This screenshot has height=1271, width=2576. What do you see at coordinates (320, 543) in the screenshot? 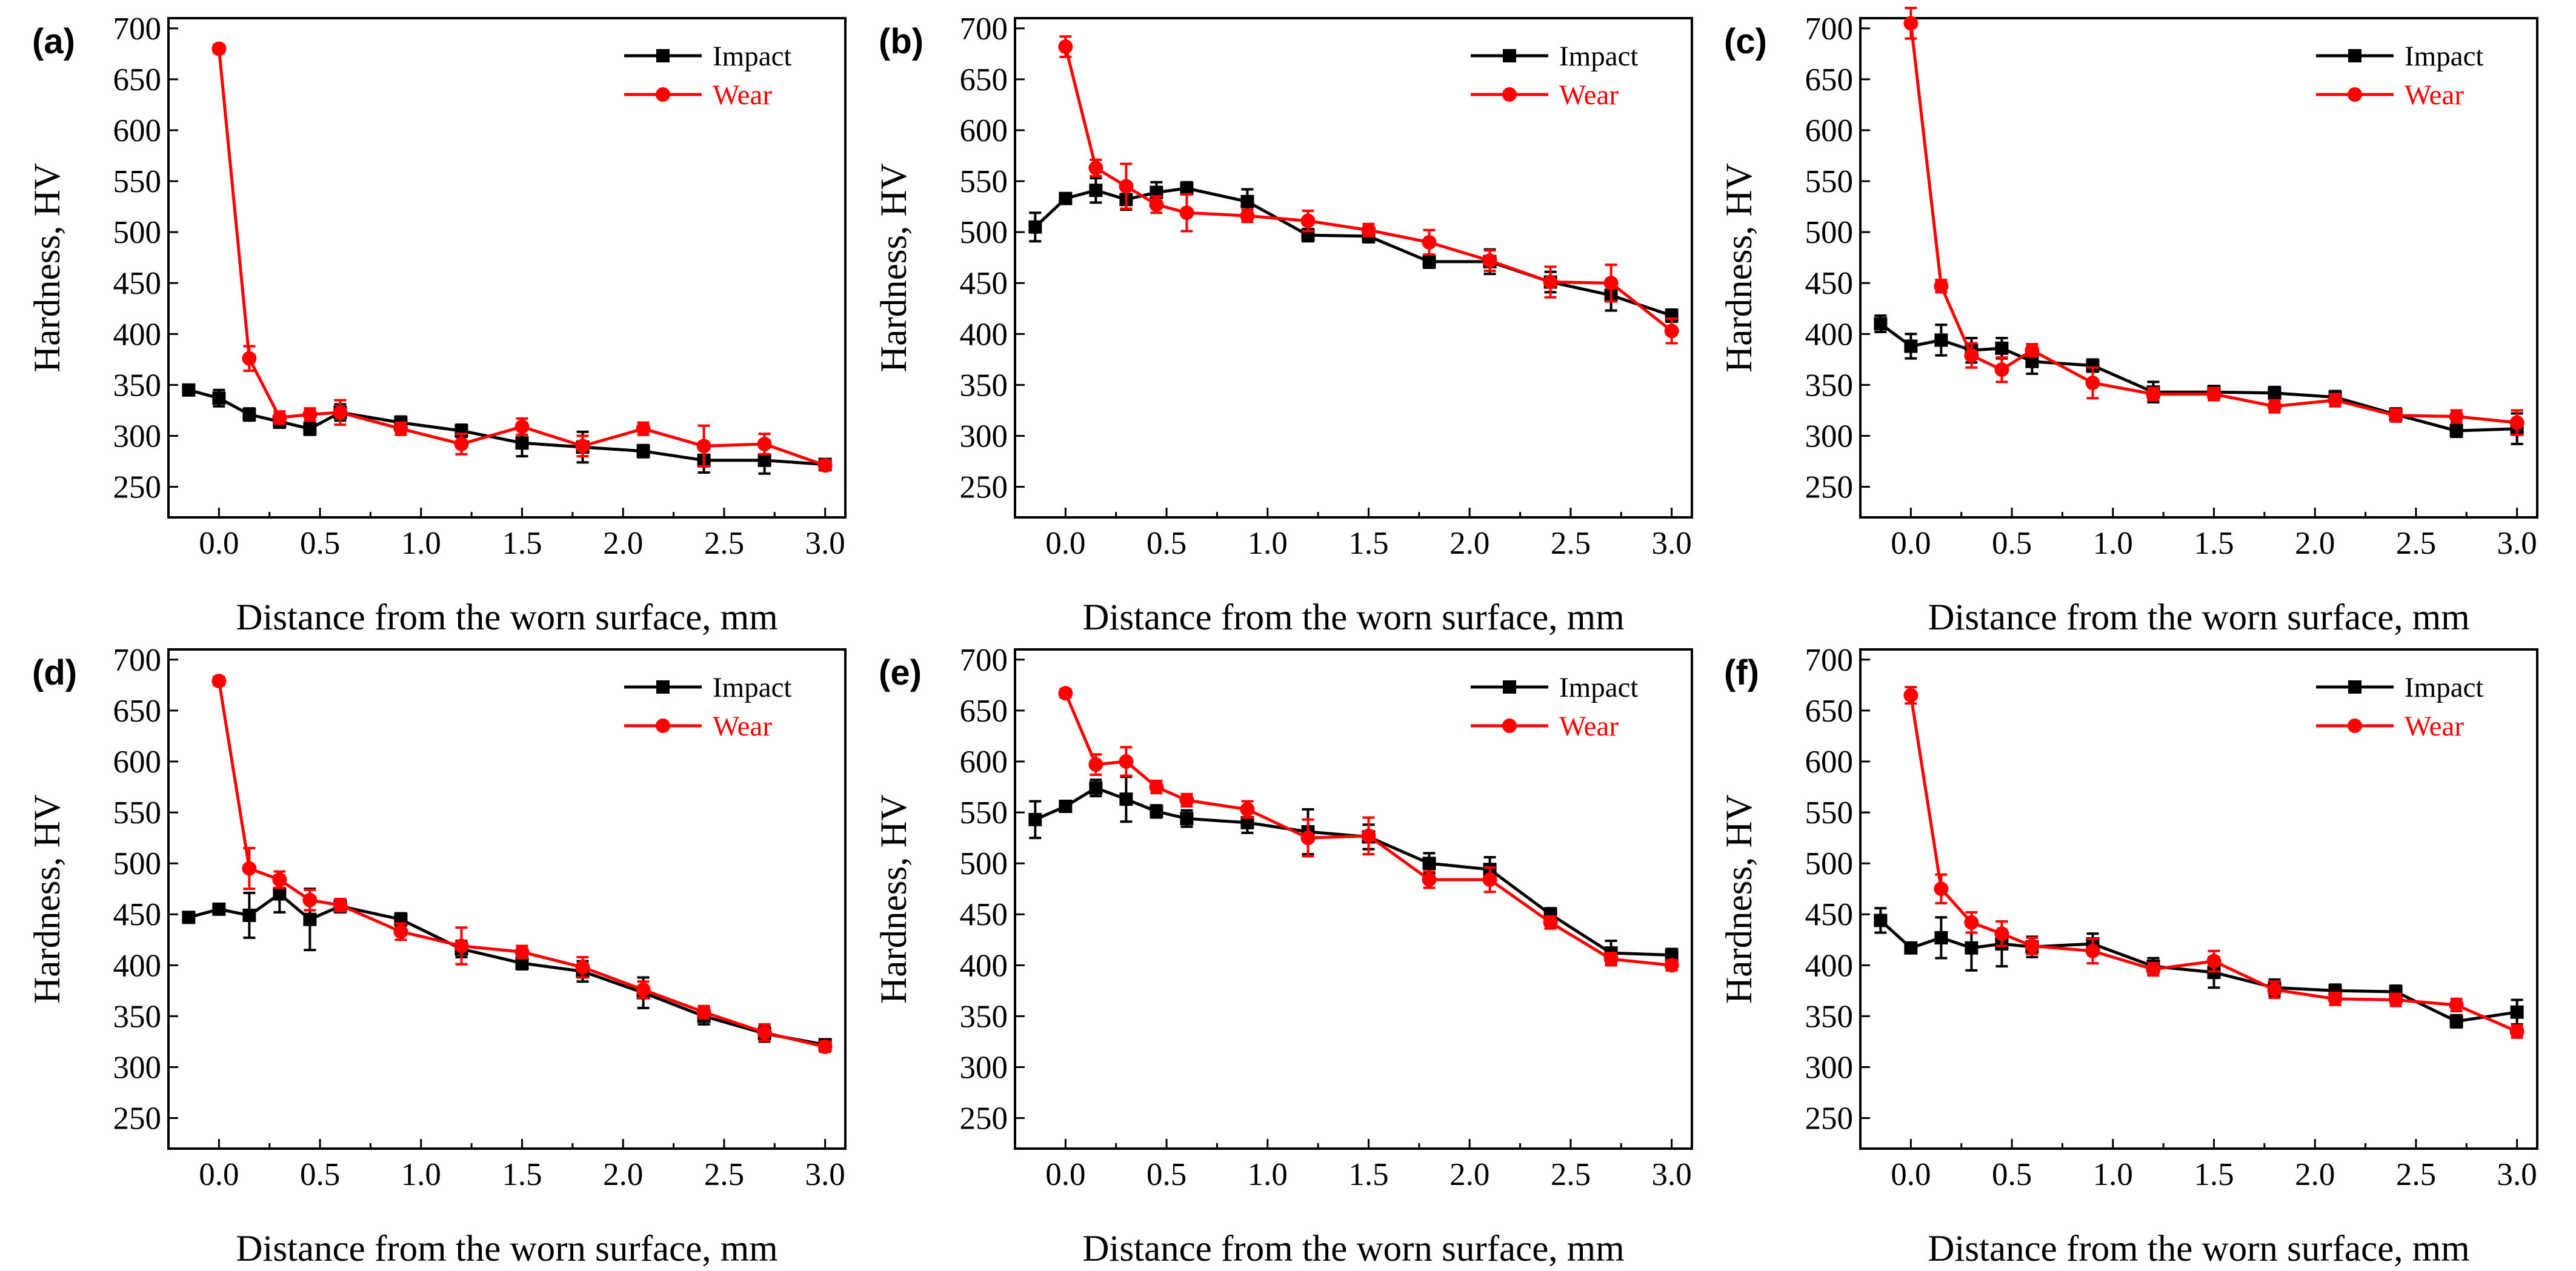
I see `x-tick-label: 0.5` at bounding box center [320, 543].